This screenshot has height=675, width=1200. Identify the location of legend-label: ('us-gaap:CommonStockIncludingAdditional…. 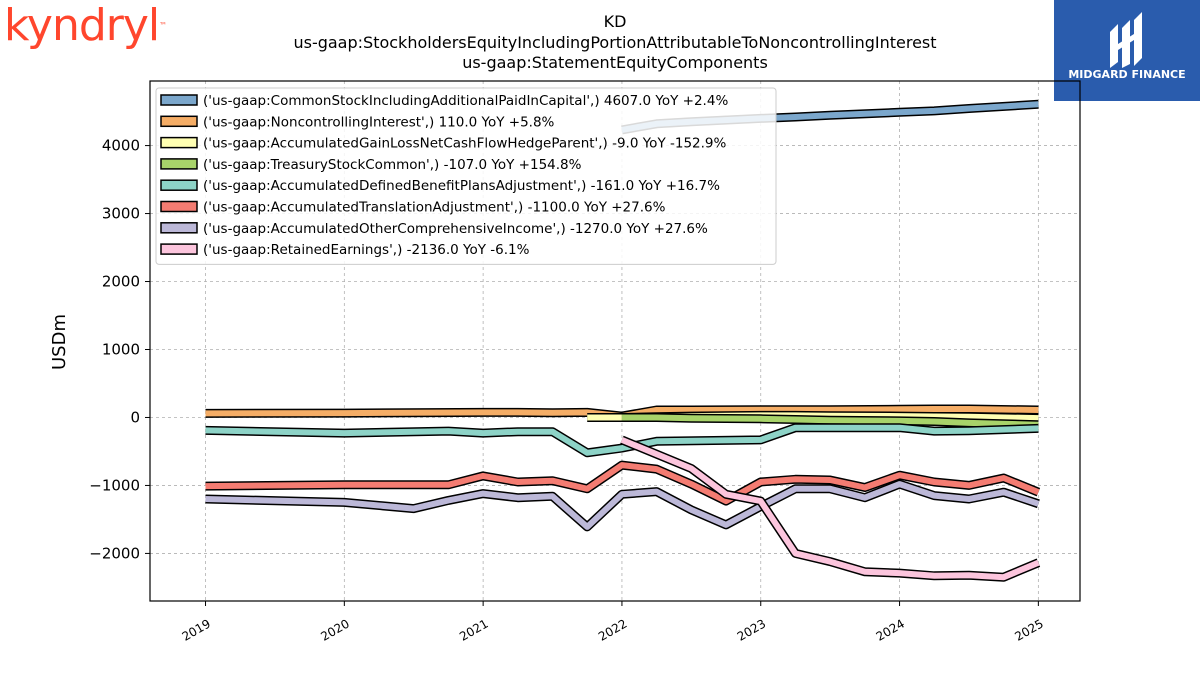
(465, 101).